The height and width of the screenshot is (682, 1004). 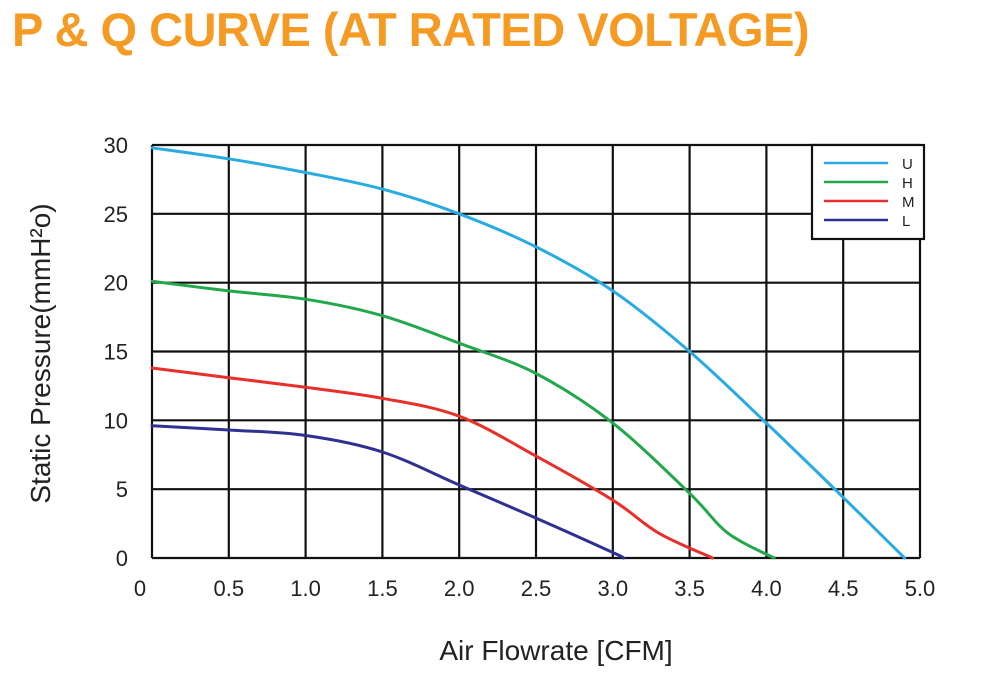 What do you see at coordinates (907, 183) in the screenshot?
I see `legend-label-h: H` at bounding box center [907, 183].